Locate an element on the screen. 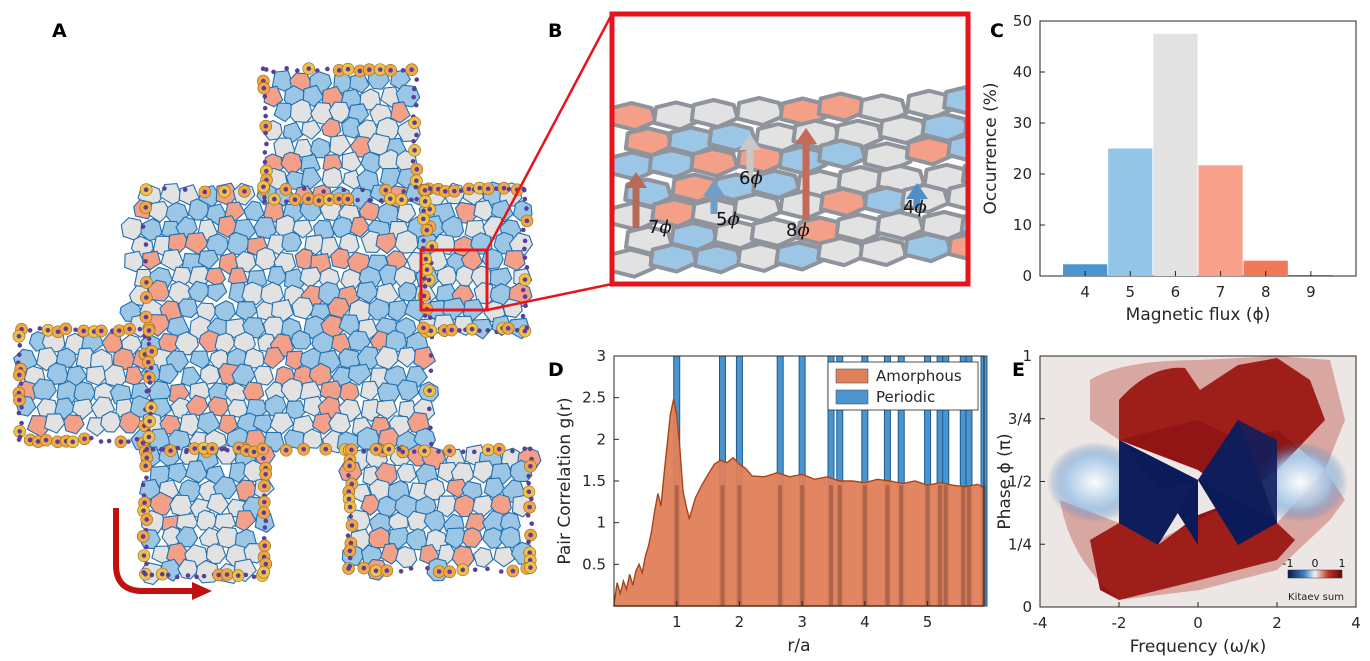  cbar-tick-1: 0 is located at coordinates (1315, 563).